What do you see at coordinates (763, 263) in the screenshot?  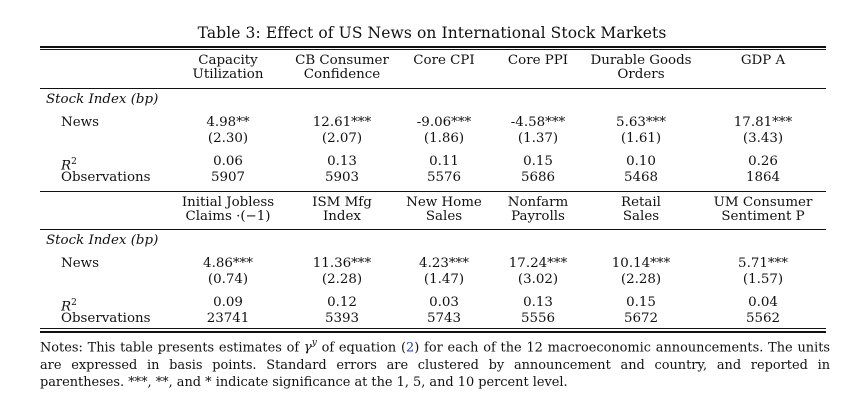 I see `coefficient-cell: 5.71***` at bounding box center [763, 263].